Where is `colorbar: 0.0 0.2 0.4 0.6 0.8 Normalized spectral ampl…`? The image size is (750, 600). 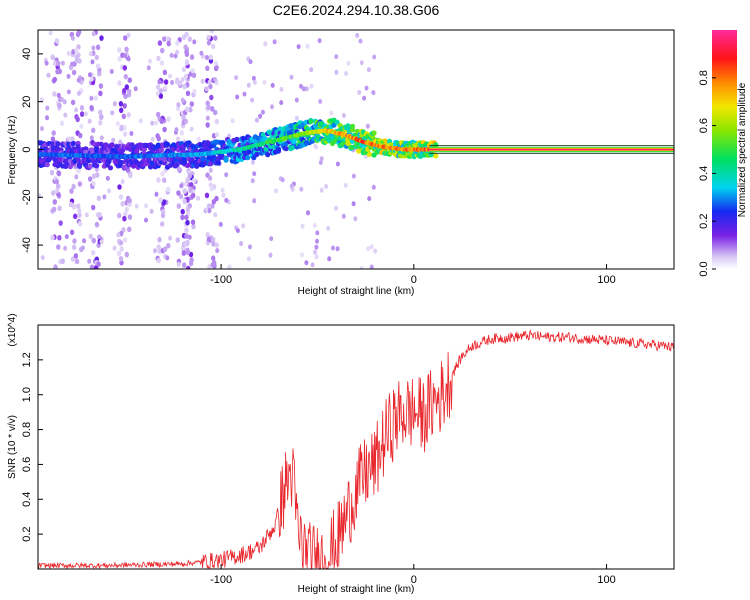 colorbar: 0.0 0.2 0.4 0.6 0.8 Normalized spectral ampl… is located at coordinates (723, 153).